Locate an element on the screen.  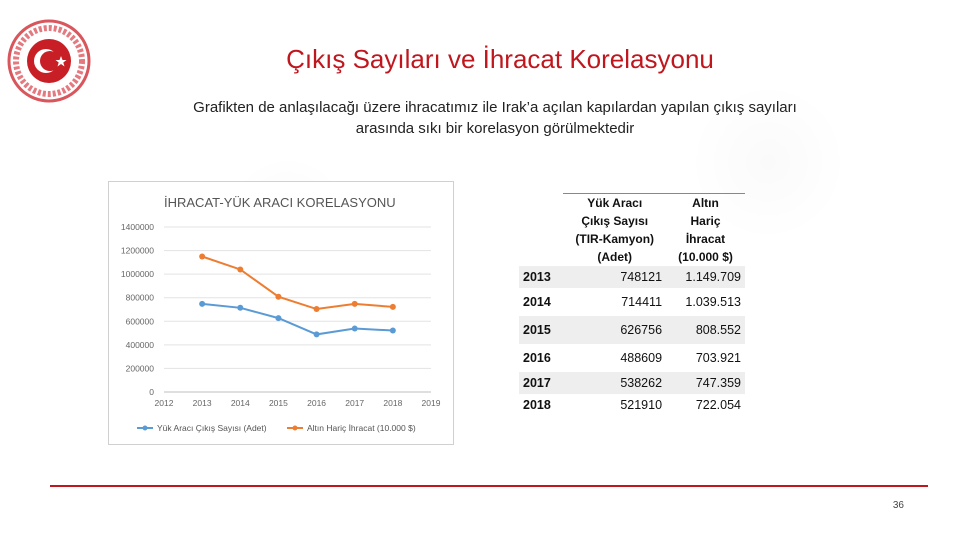
slide-title: Çıkış Sayıları ve İhracat Korelasyonu is located at coordinates (500, 59).